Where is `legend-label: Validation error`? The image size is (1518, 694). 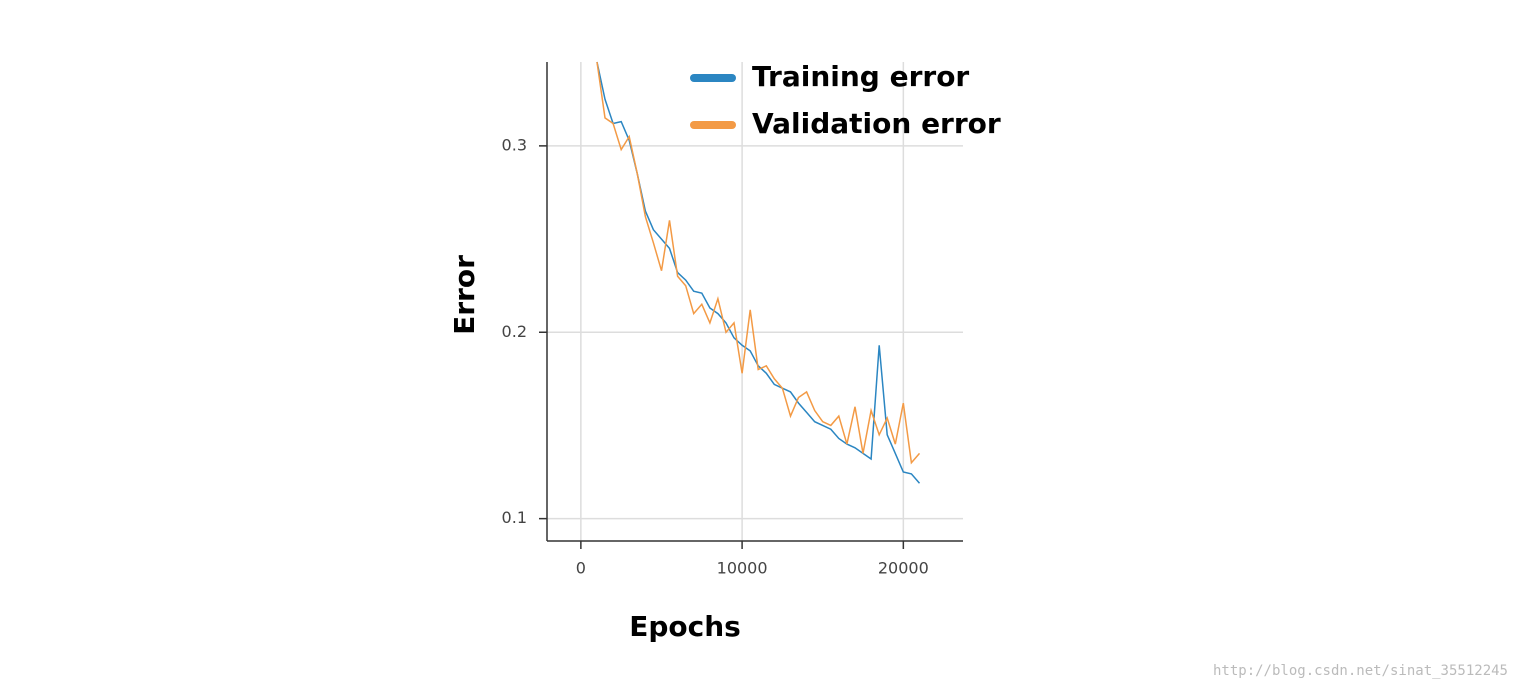
legend-label: Validation error is located at coordinates (876, 123).